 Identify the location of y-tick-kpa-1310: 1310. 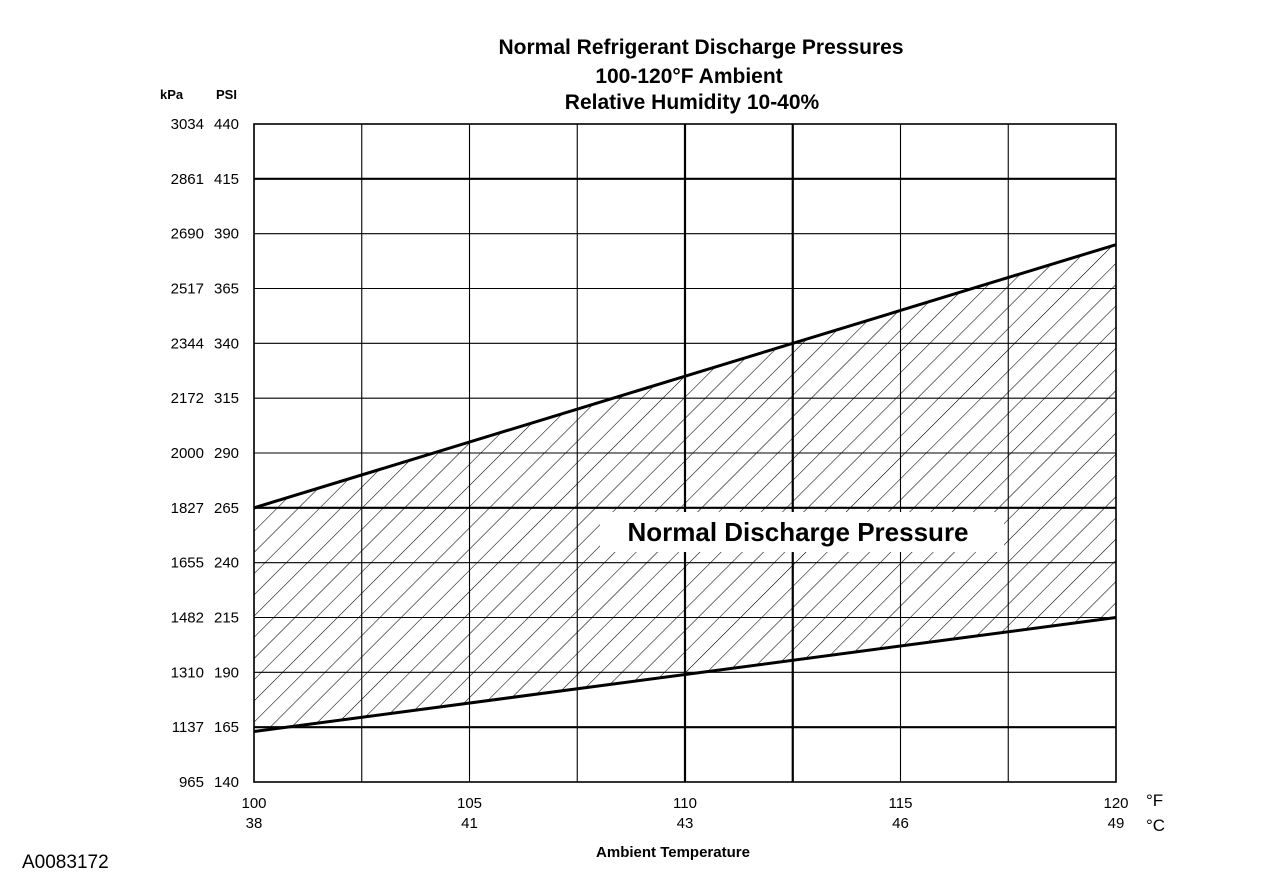
(187, 672).